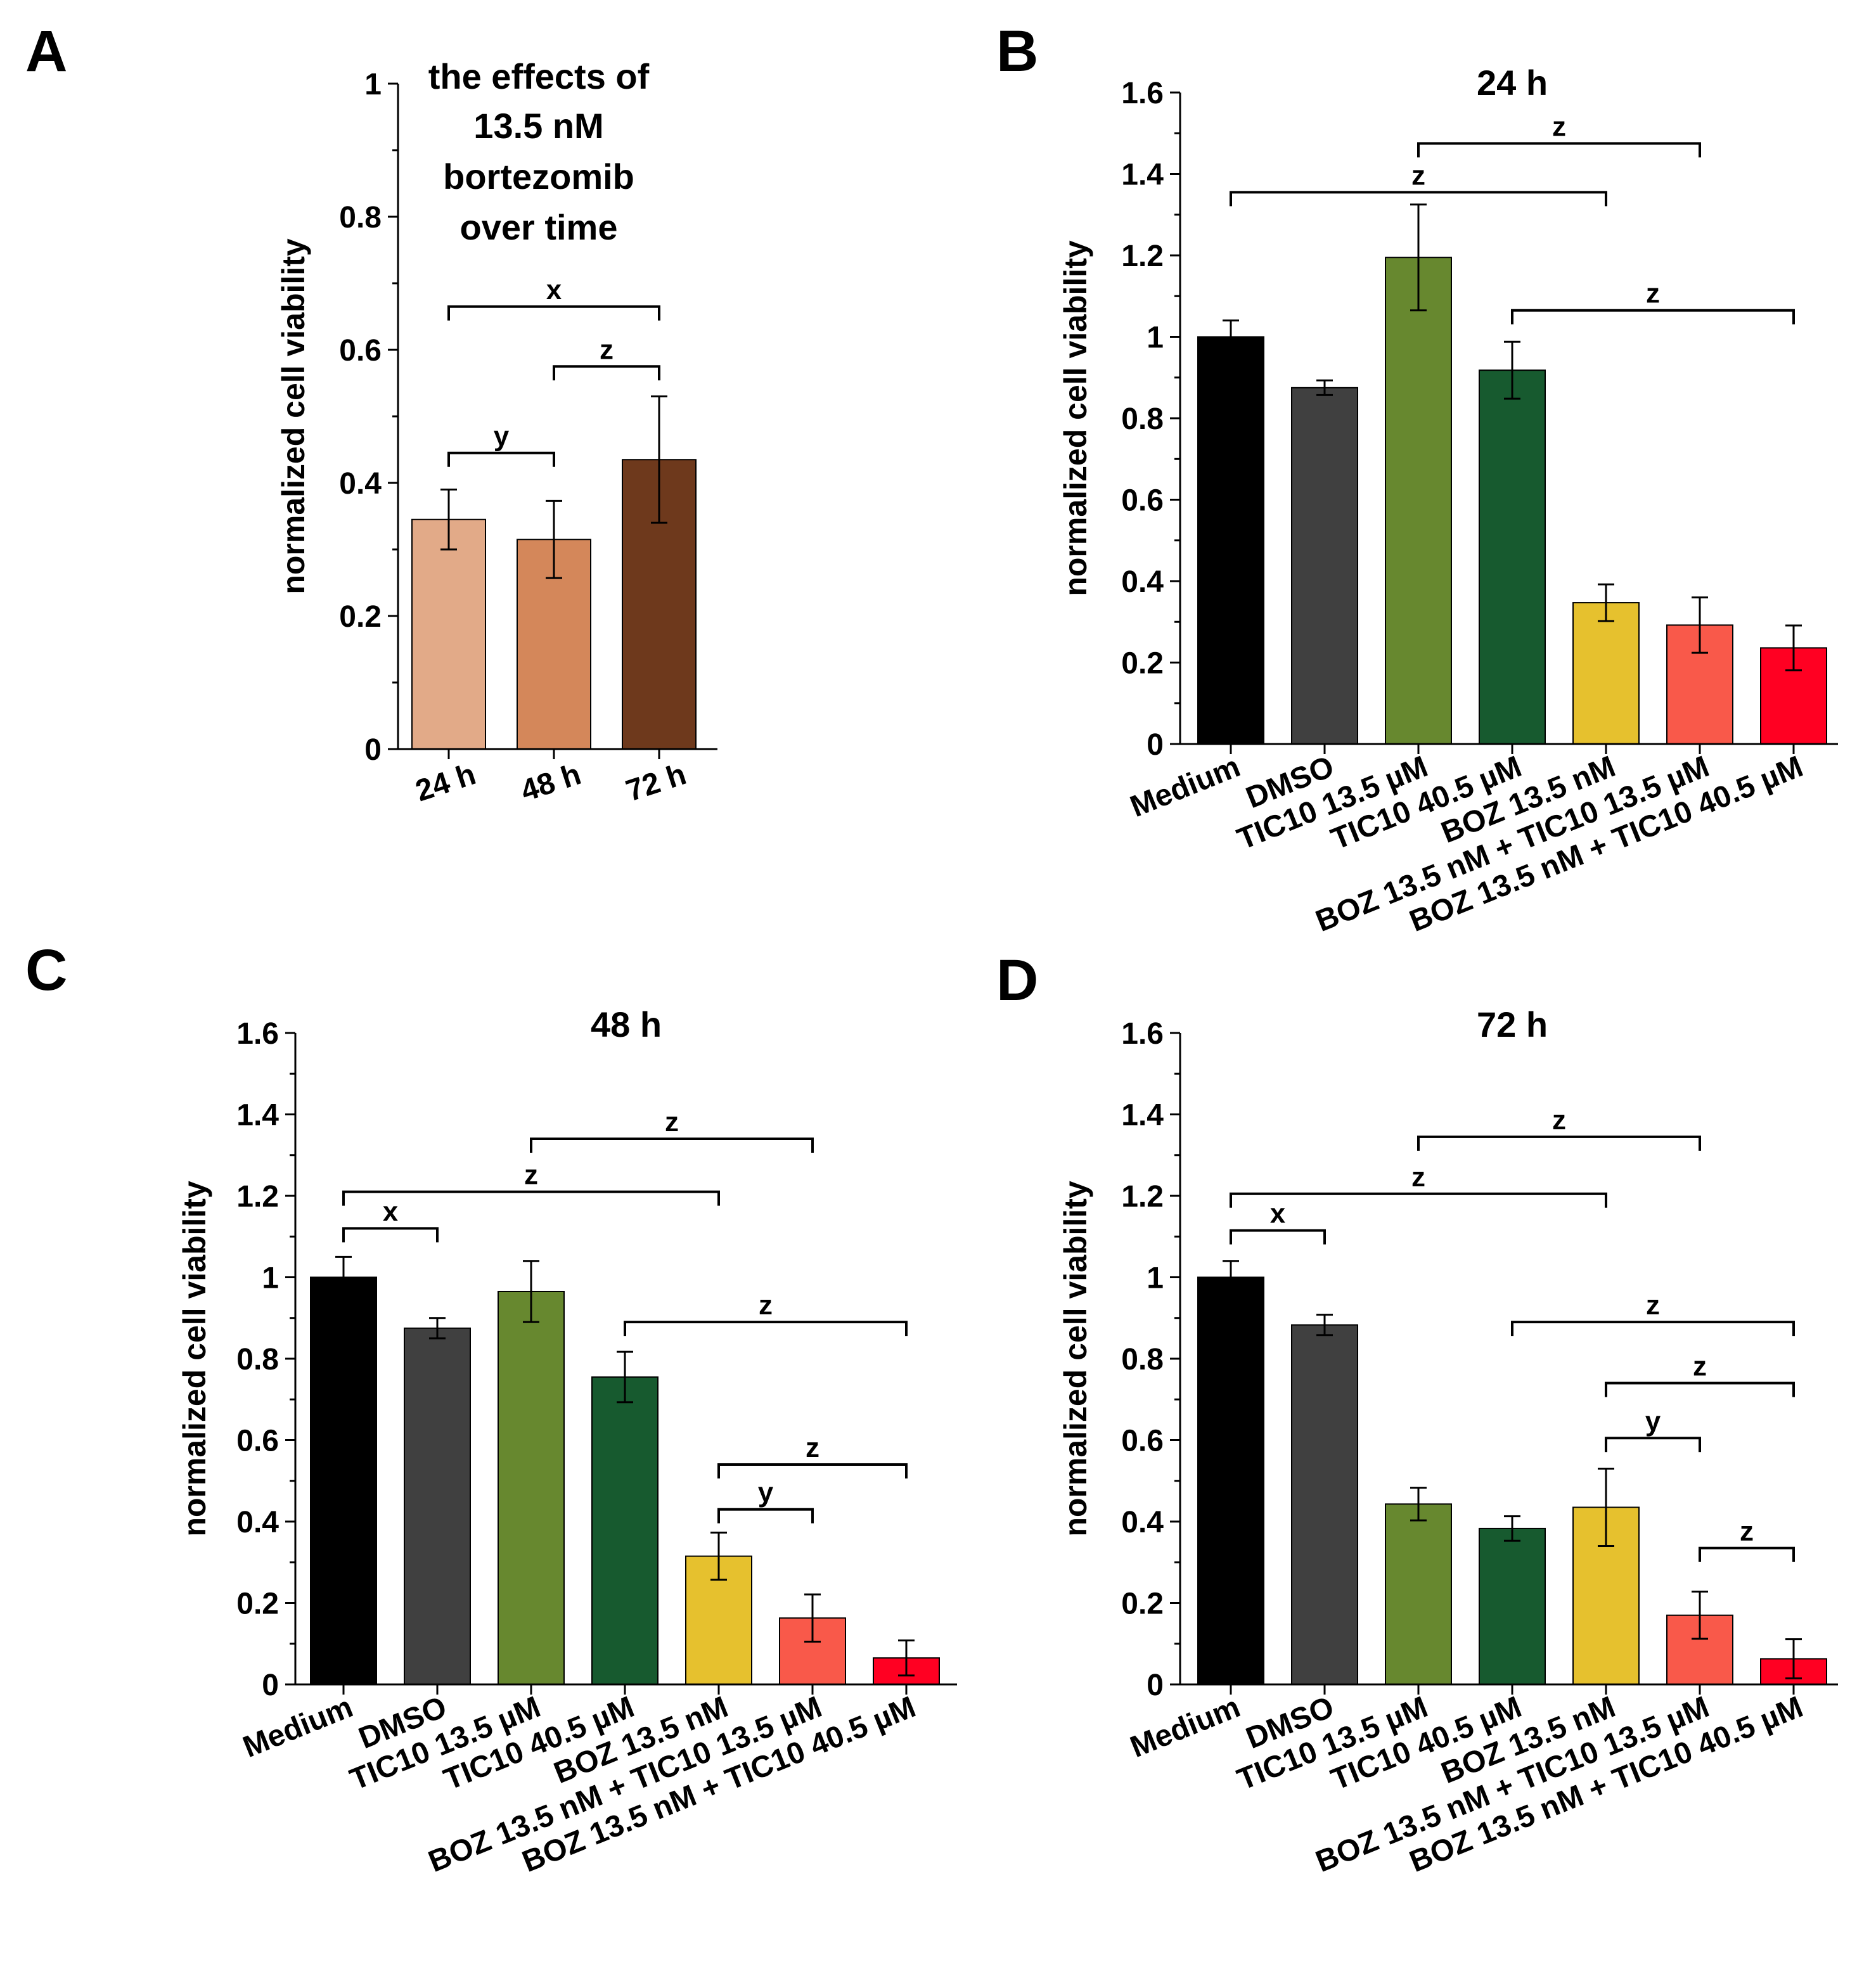 This screenshot has width=1876, height=1962. I want to click on annotation-line: over time, so click(539, 227).